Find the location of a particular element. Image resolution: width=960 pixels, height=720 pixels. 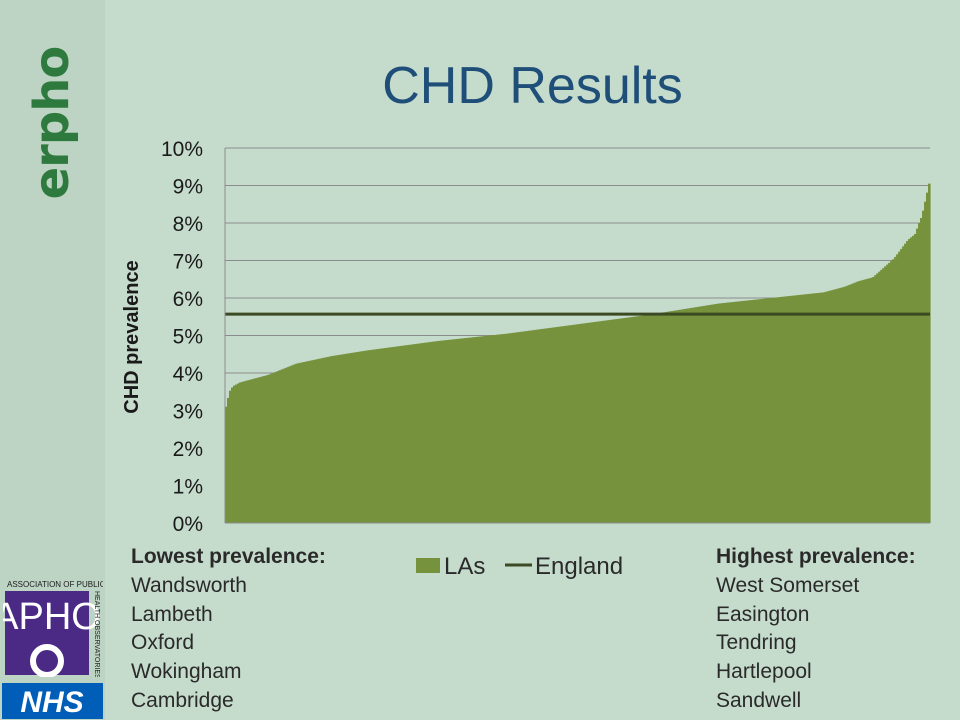

y-tick-label: 4% is located at coordinates (188, 374).